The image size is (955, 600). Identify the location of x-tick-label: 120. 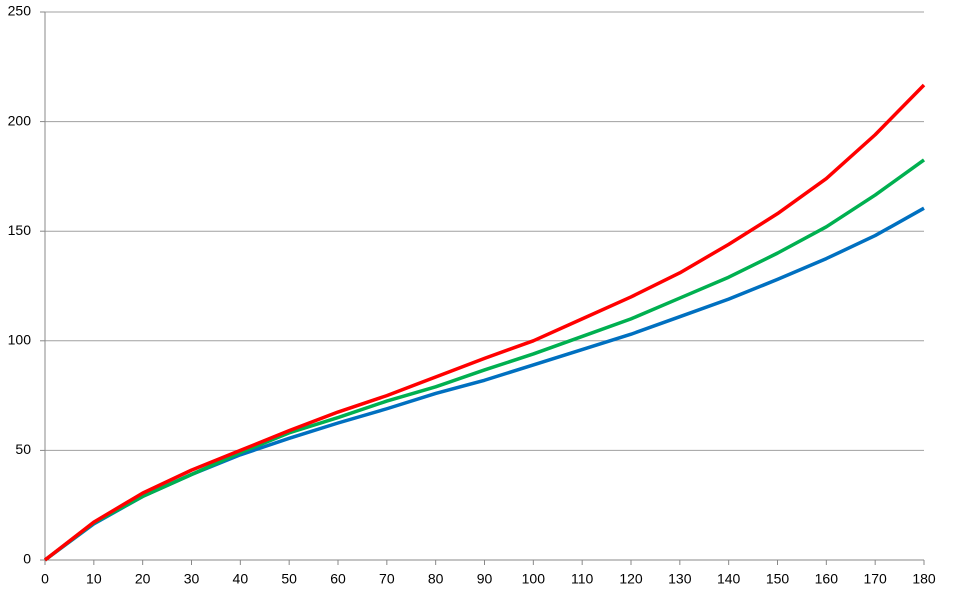
(631, 579).